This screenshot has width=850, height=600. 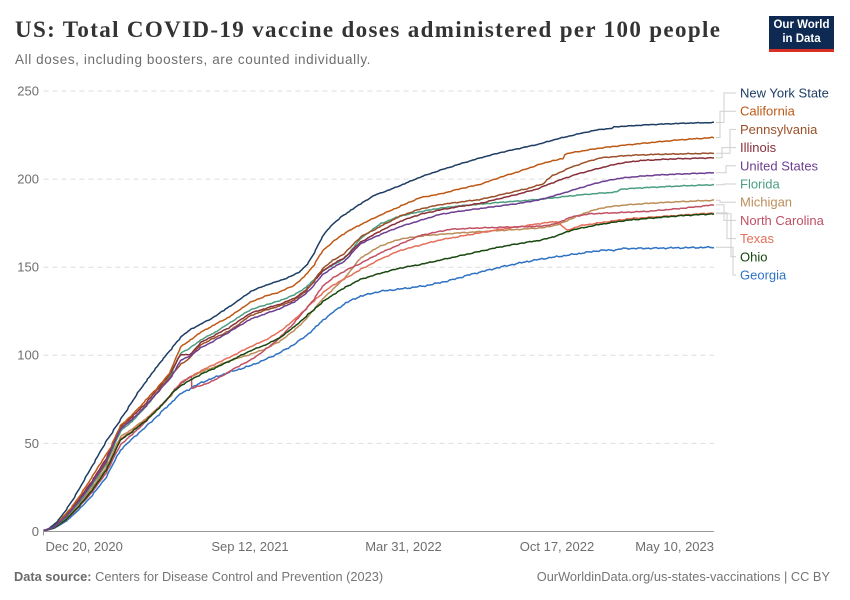 I want to click on svg-text: Pennsylvania, so click(x=779, y=129).